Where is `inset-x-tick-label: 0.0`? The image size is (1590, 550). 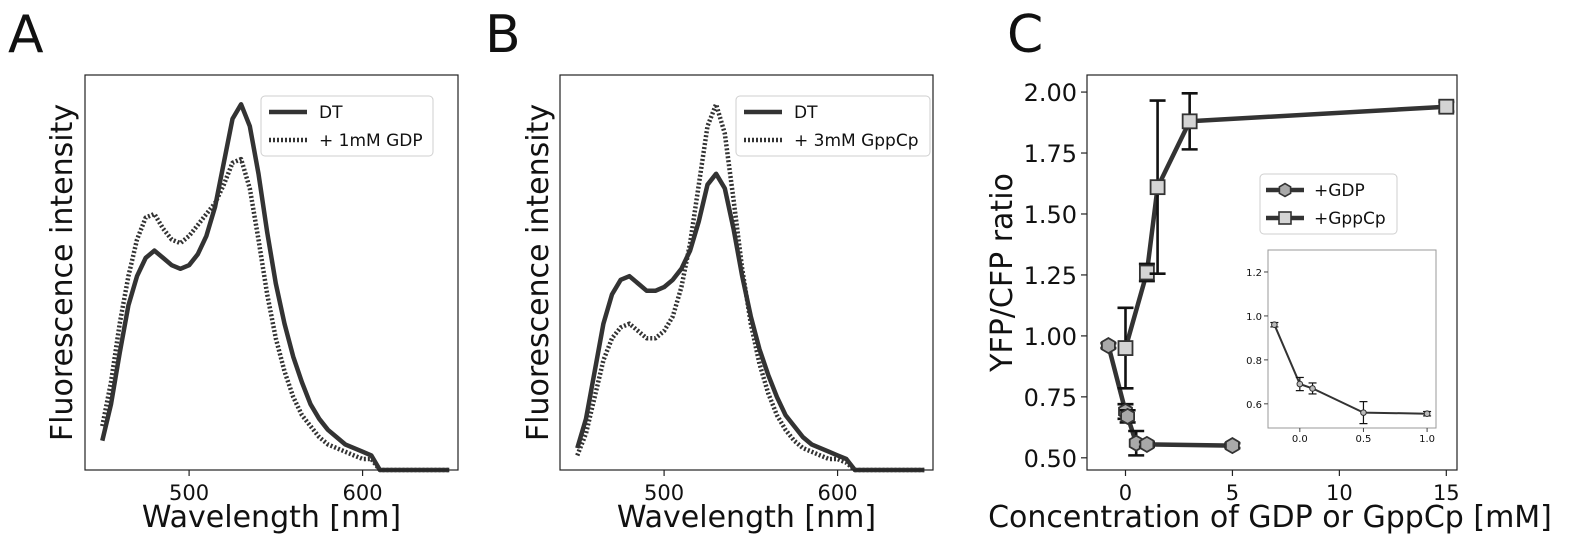
inset-x-tick-label: 0.0 is located at coordinates (1300, 439).